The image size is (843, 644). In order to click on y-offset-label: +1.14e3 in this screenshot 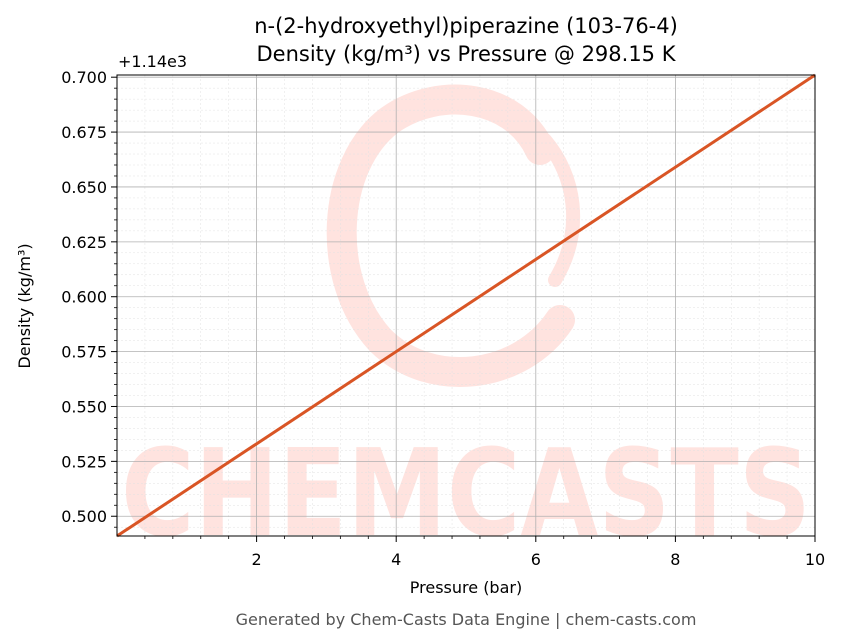, I will do `click(152, 61)`.